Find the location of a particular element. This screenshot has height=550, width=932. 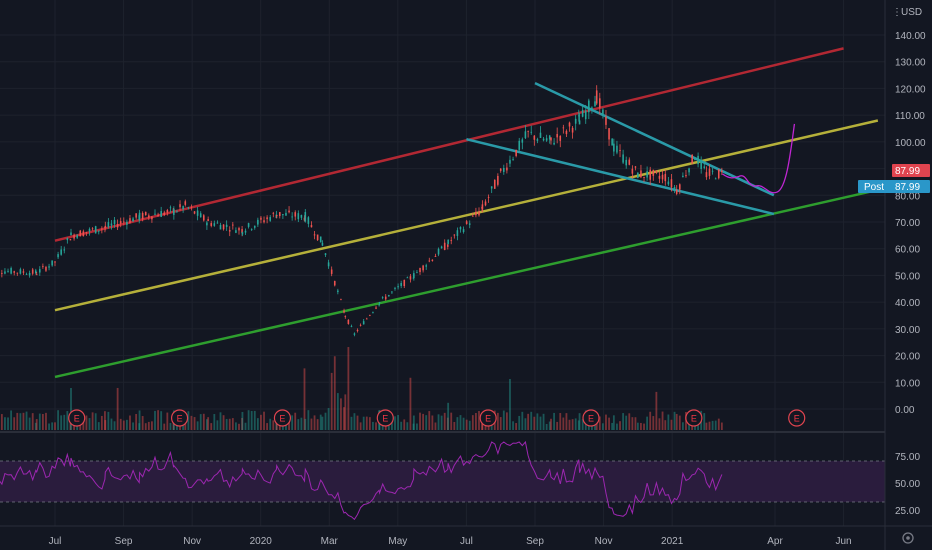

price-tick-label: 30.00 is located at coordinates (907, 330).